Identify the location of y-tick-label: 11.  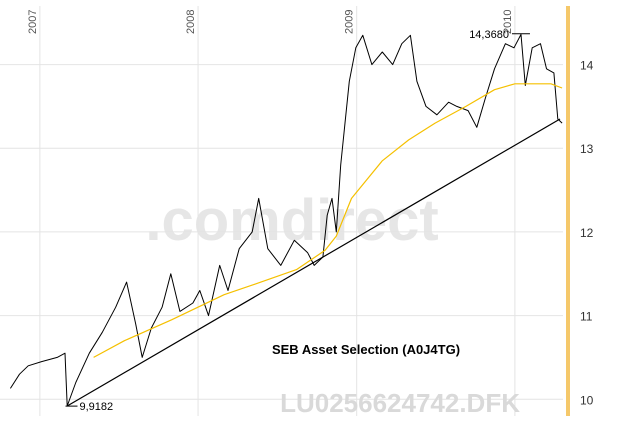
(586, 317).